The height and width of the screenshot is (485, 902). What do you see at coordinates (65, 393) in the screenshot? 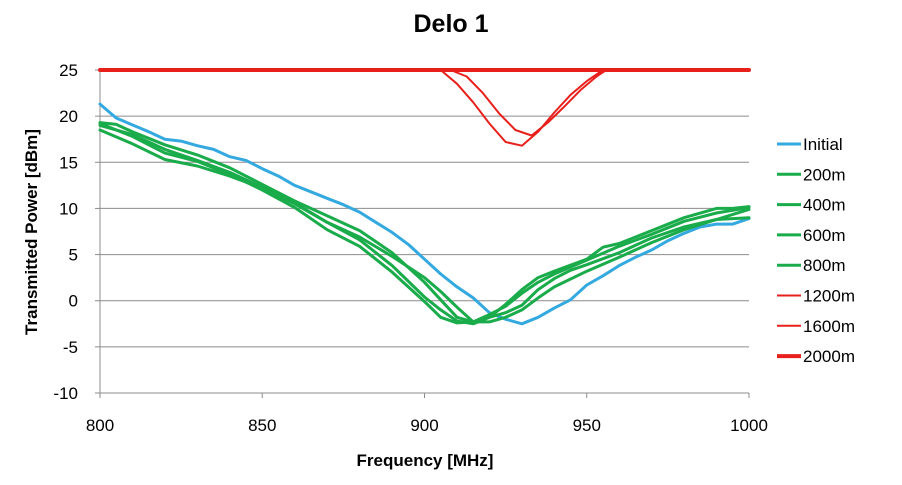
I see `y-tick-label: -10` at bounding box center [65, 393].